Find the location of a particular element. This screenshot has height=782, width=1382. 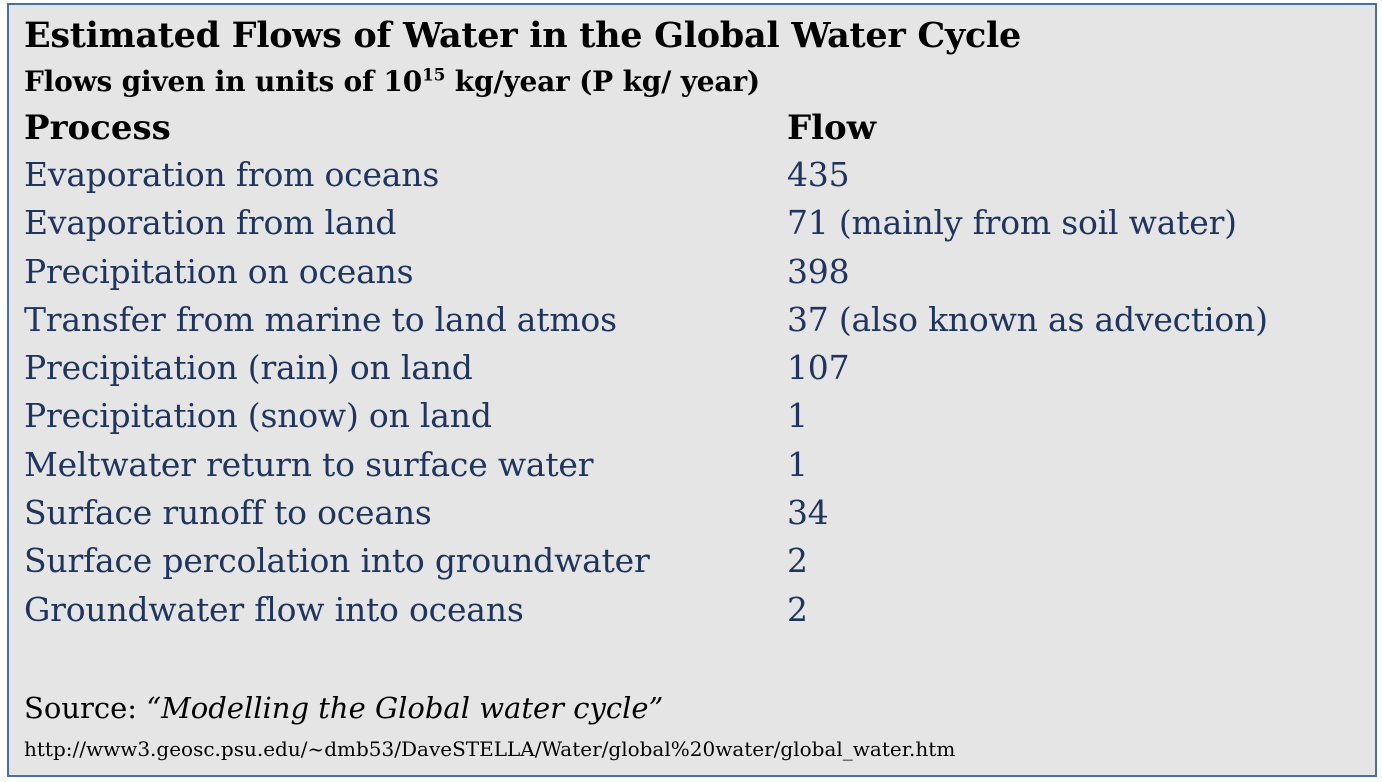

flow-cell: 71 (mainly from soil water) is located at coordinates (1012, 223).